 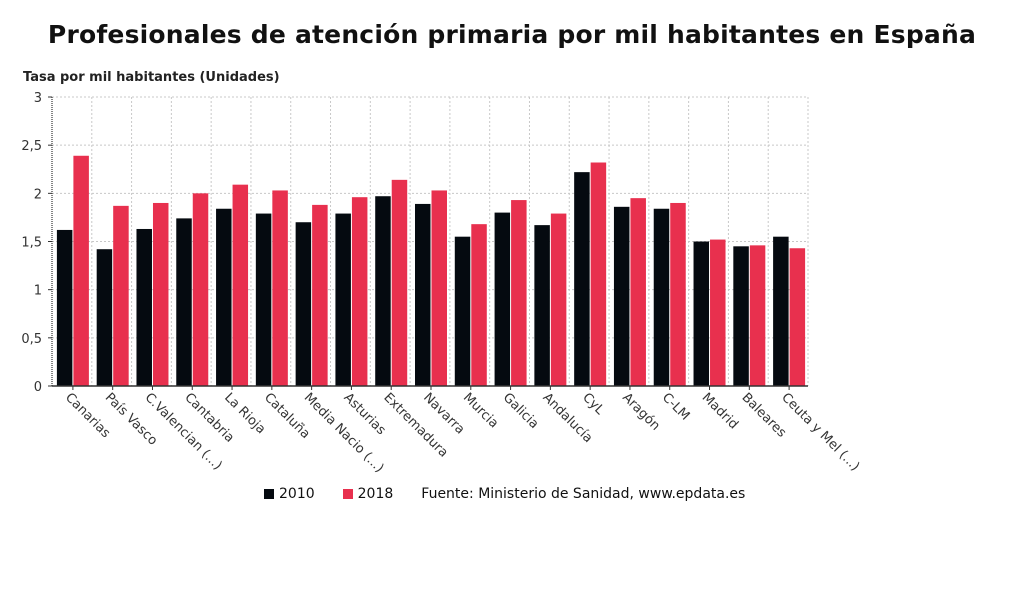 What do you see at coordinates (31, 339) in the screenshot?
I see `y-tick-label: 0,5` at bounding box center [31, 339].